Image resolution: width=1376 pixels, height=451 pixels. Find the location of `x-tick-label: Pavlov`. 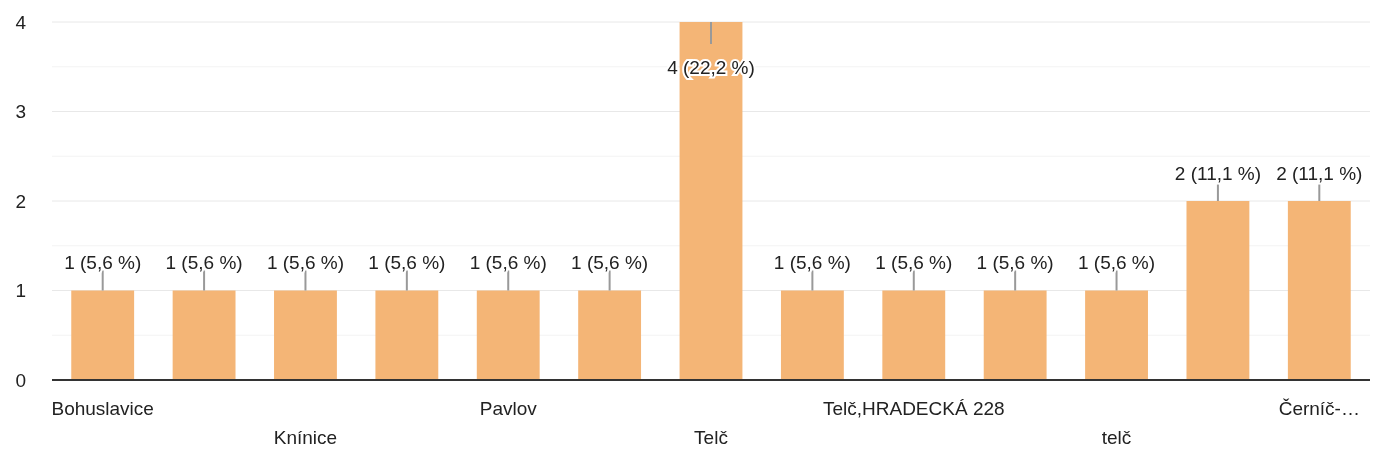

x-tick-label: Pavlov is located at coordinates (508, 408).